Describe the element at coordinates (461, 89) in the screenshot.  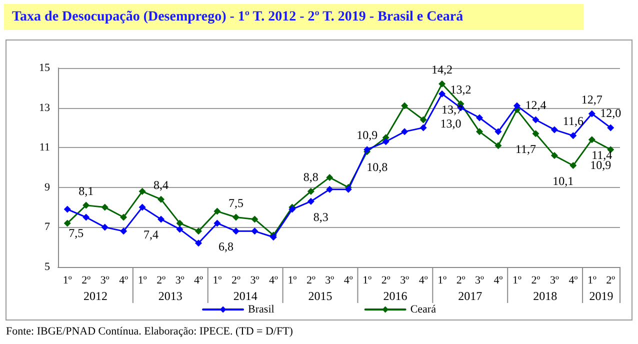
I see `data-label: 13,2` at that location.